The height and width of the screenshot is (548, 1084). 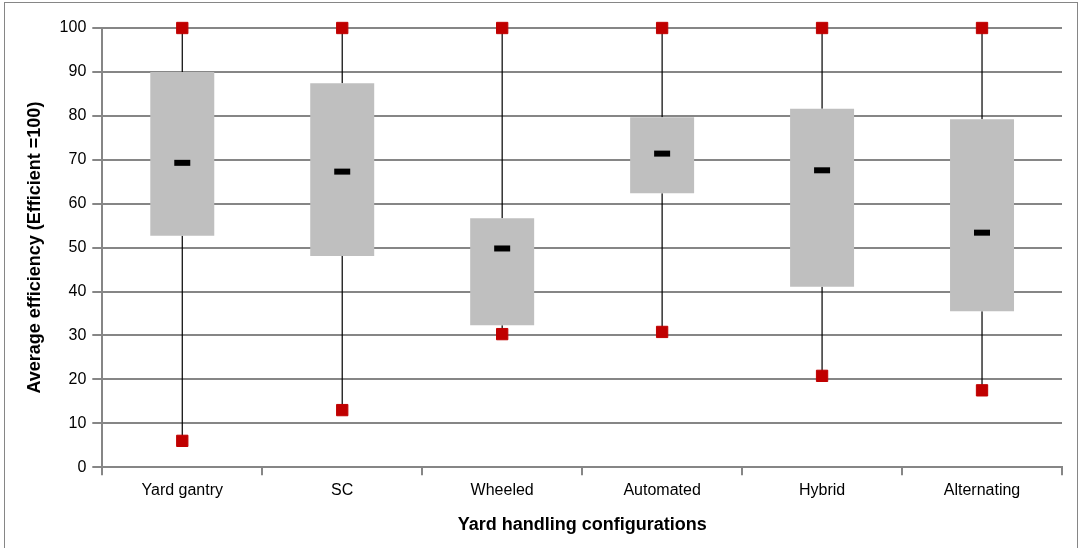 I want to click on y-tick-label: 10, so click(x=77, y=422).